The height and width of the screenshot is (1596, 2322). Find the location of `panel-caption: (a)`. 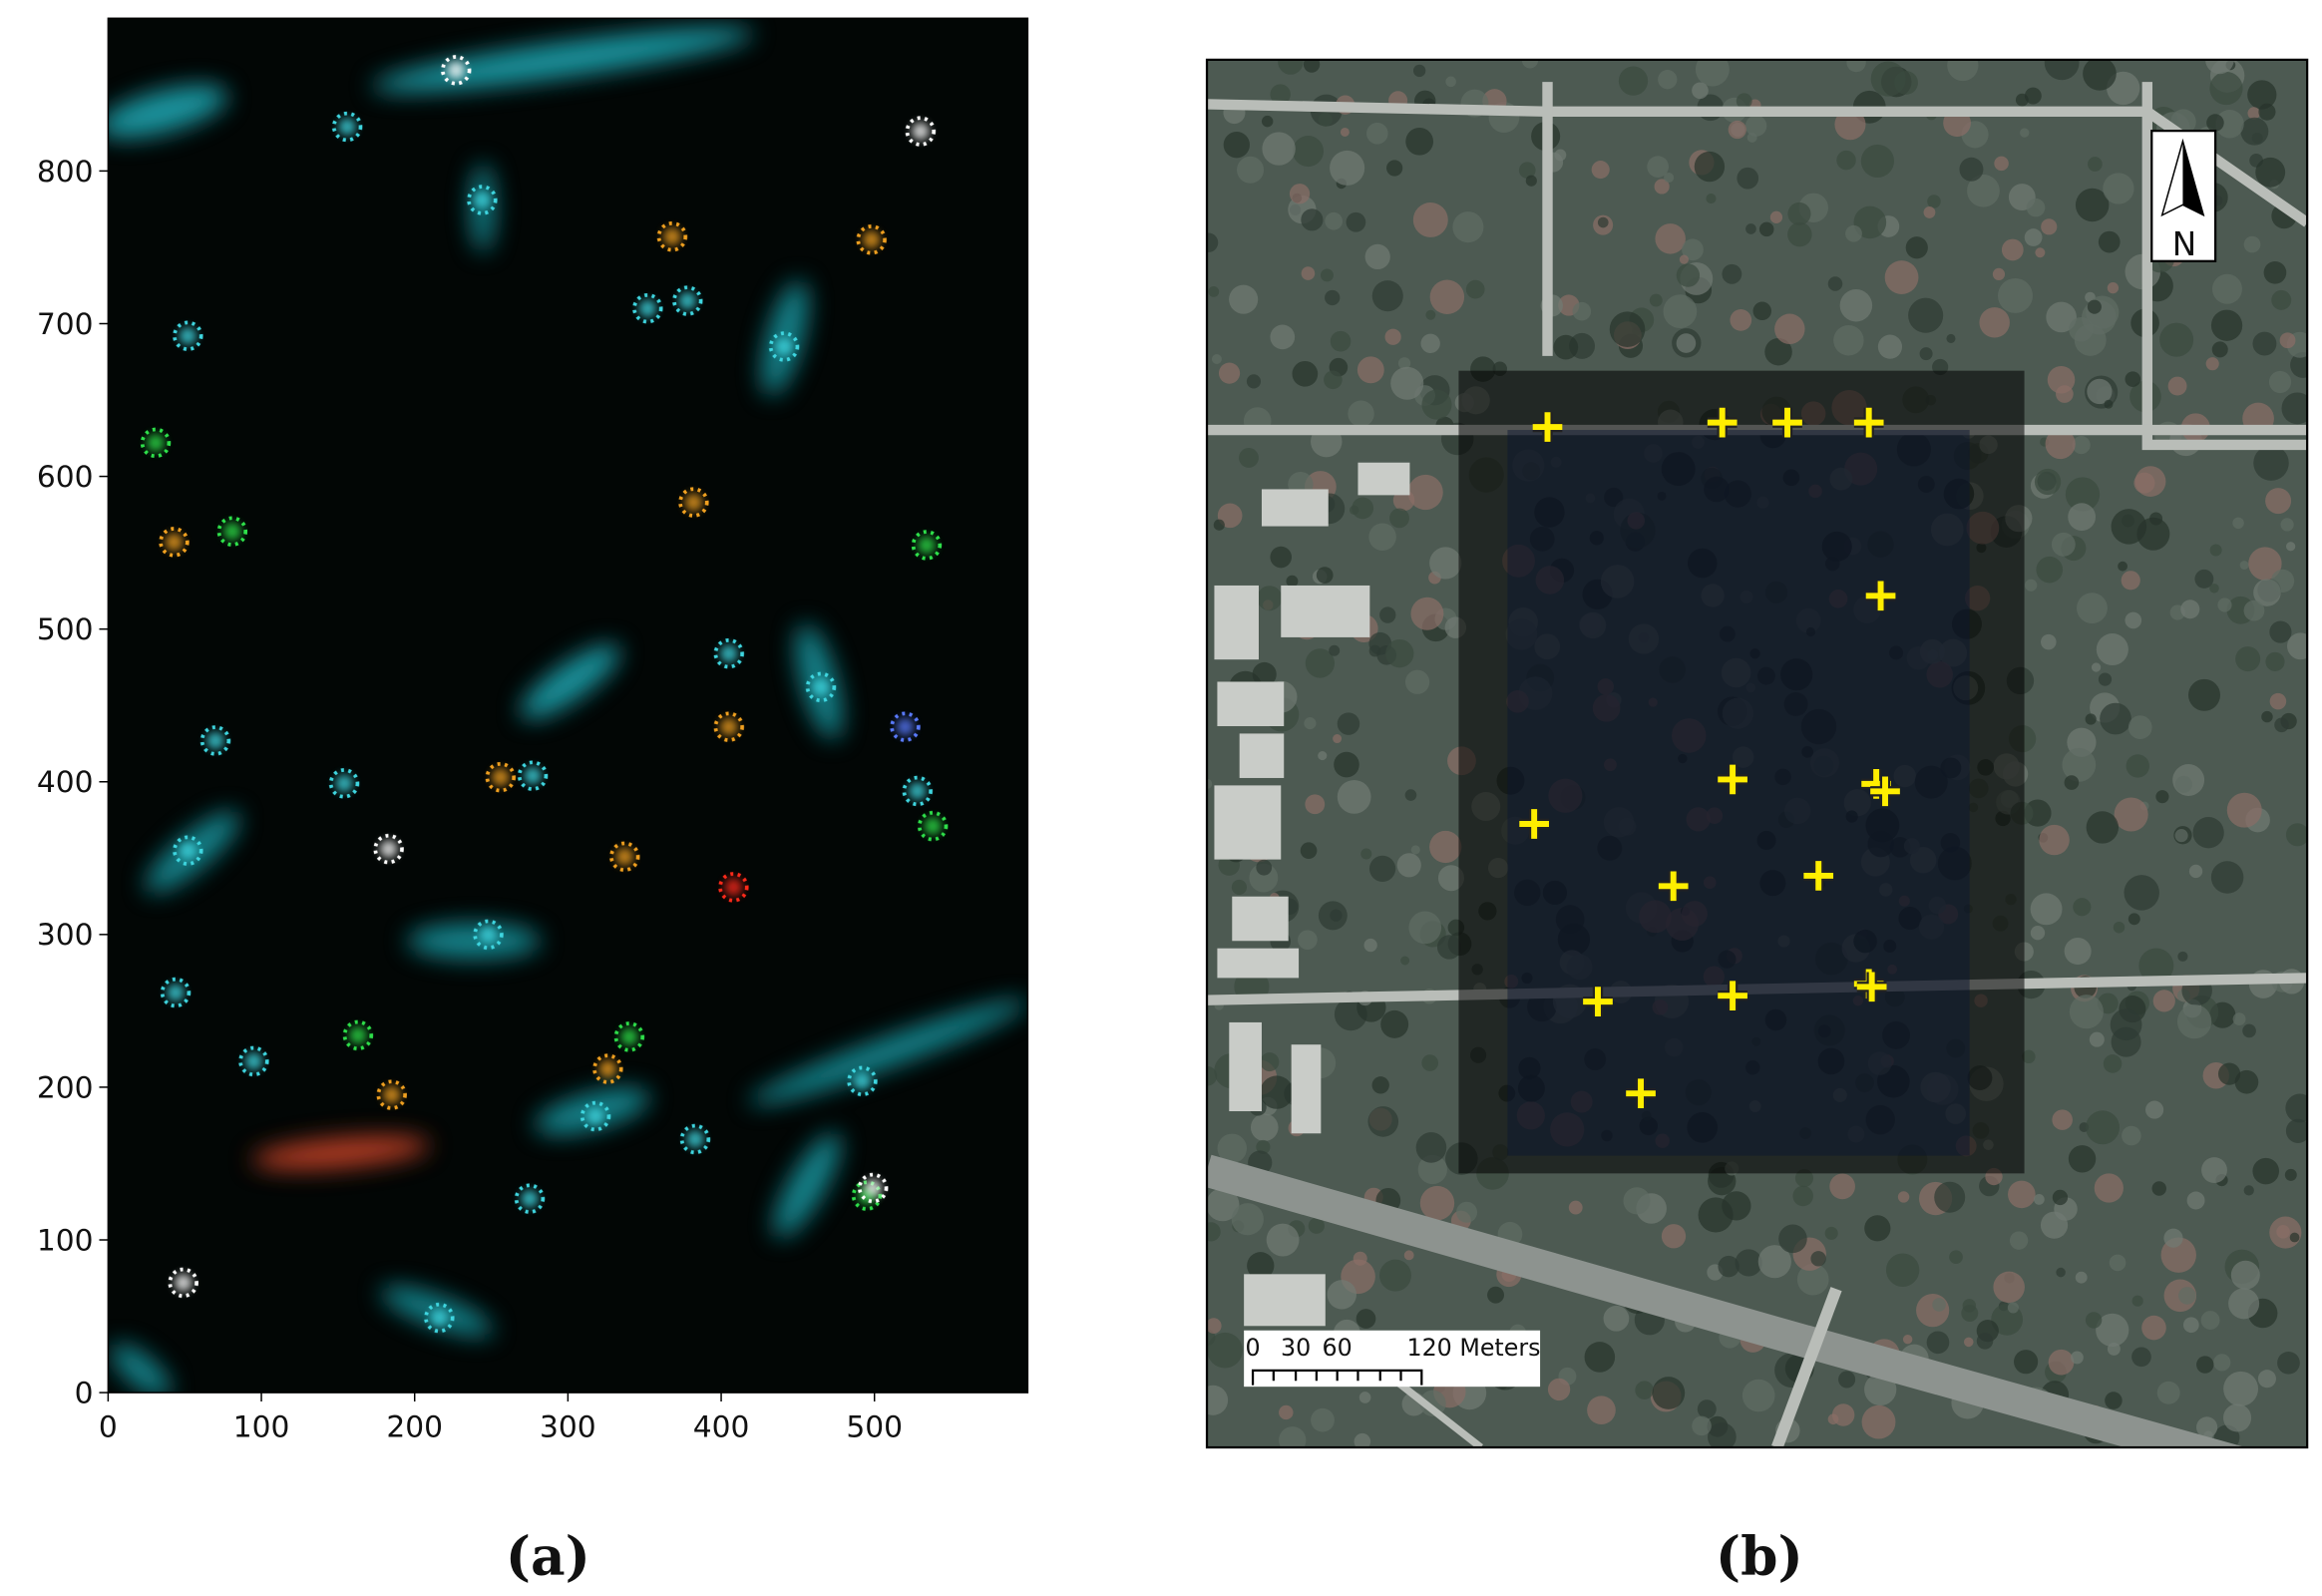

panel-caption: (a) is located at coordinates (548, 1556).